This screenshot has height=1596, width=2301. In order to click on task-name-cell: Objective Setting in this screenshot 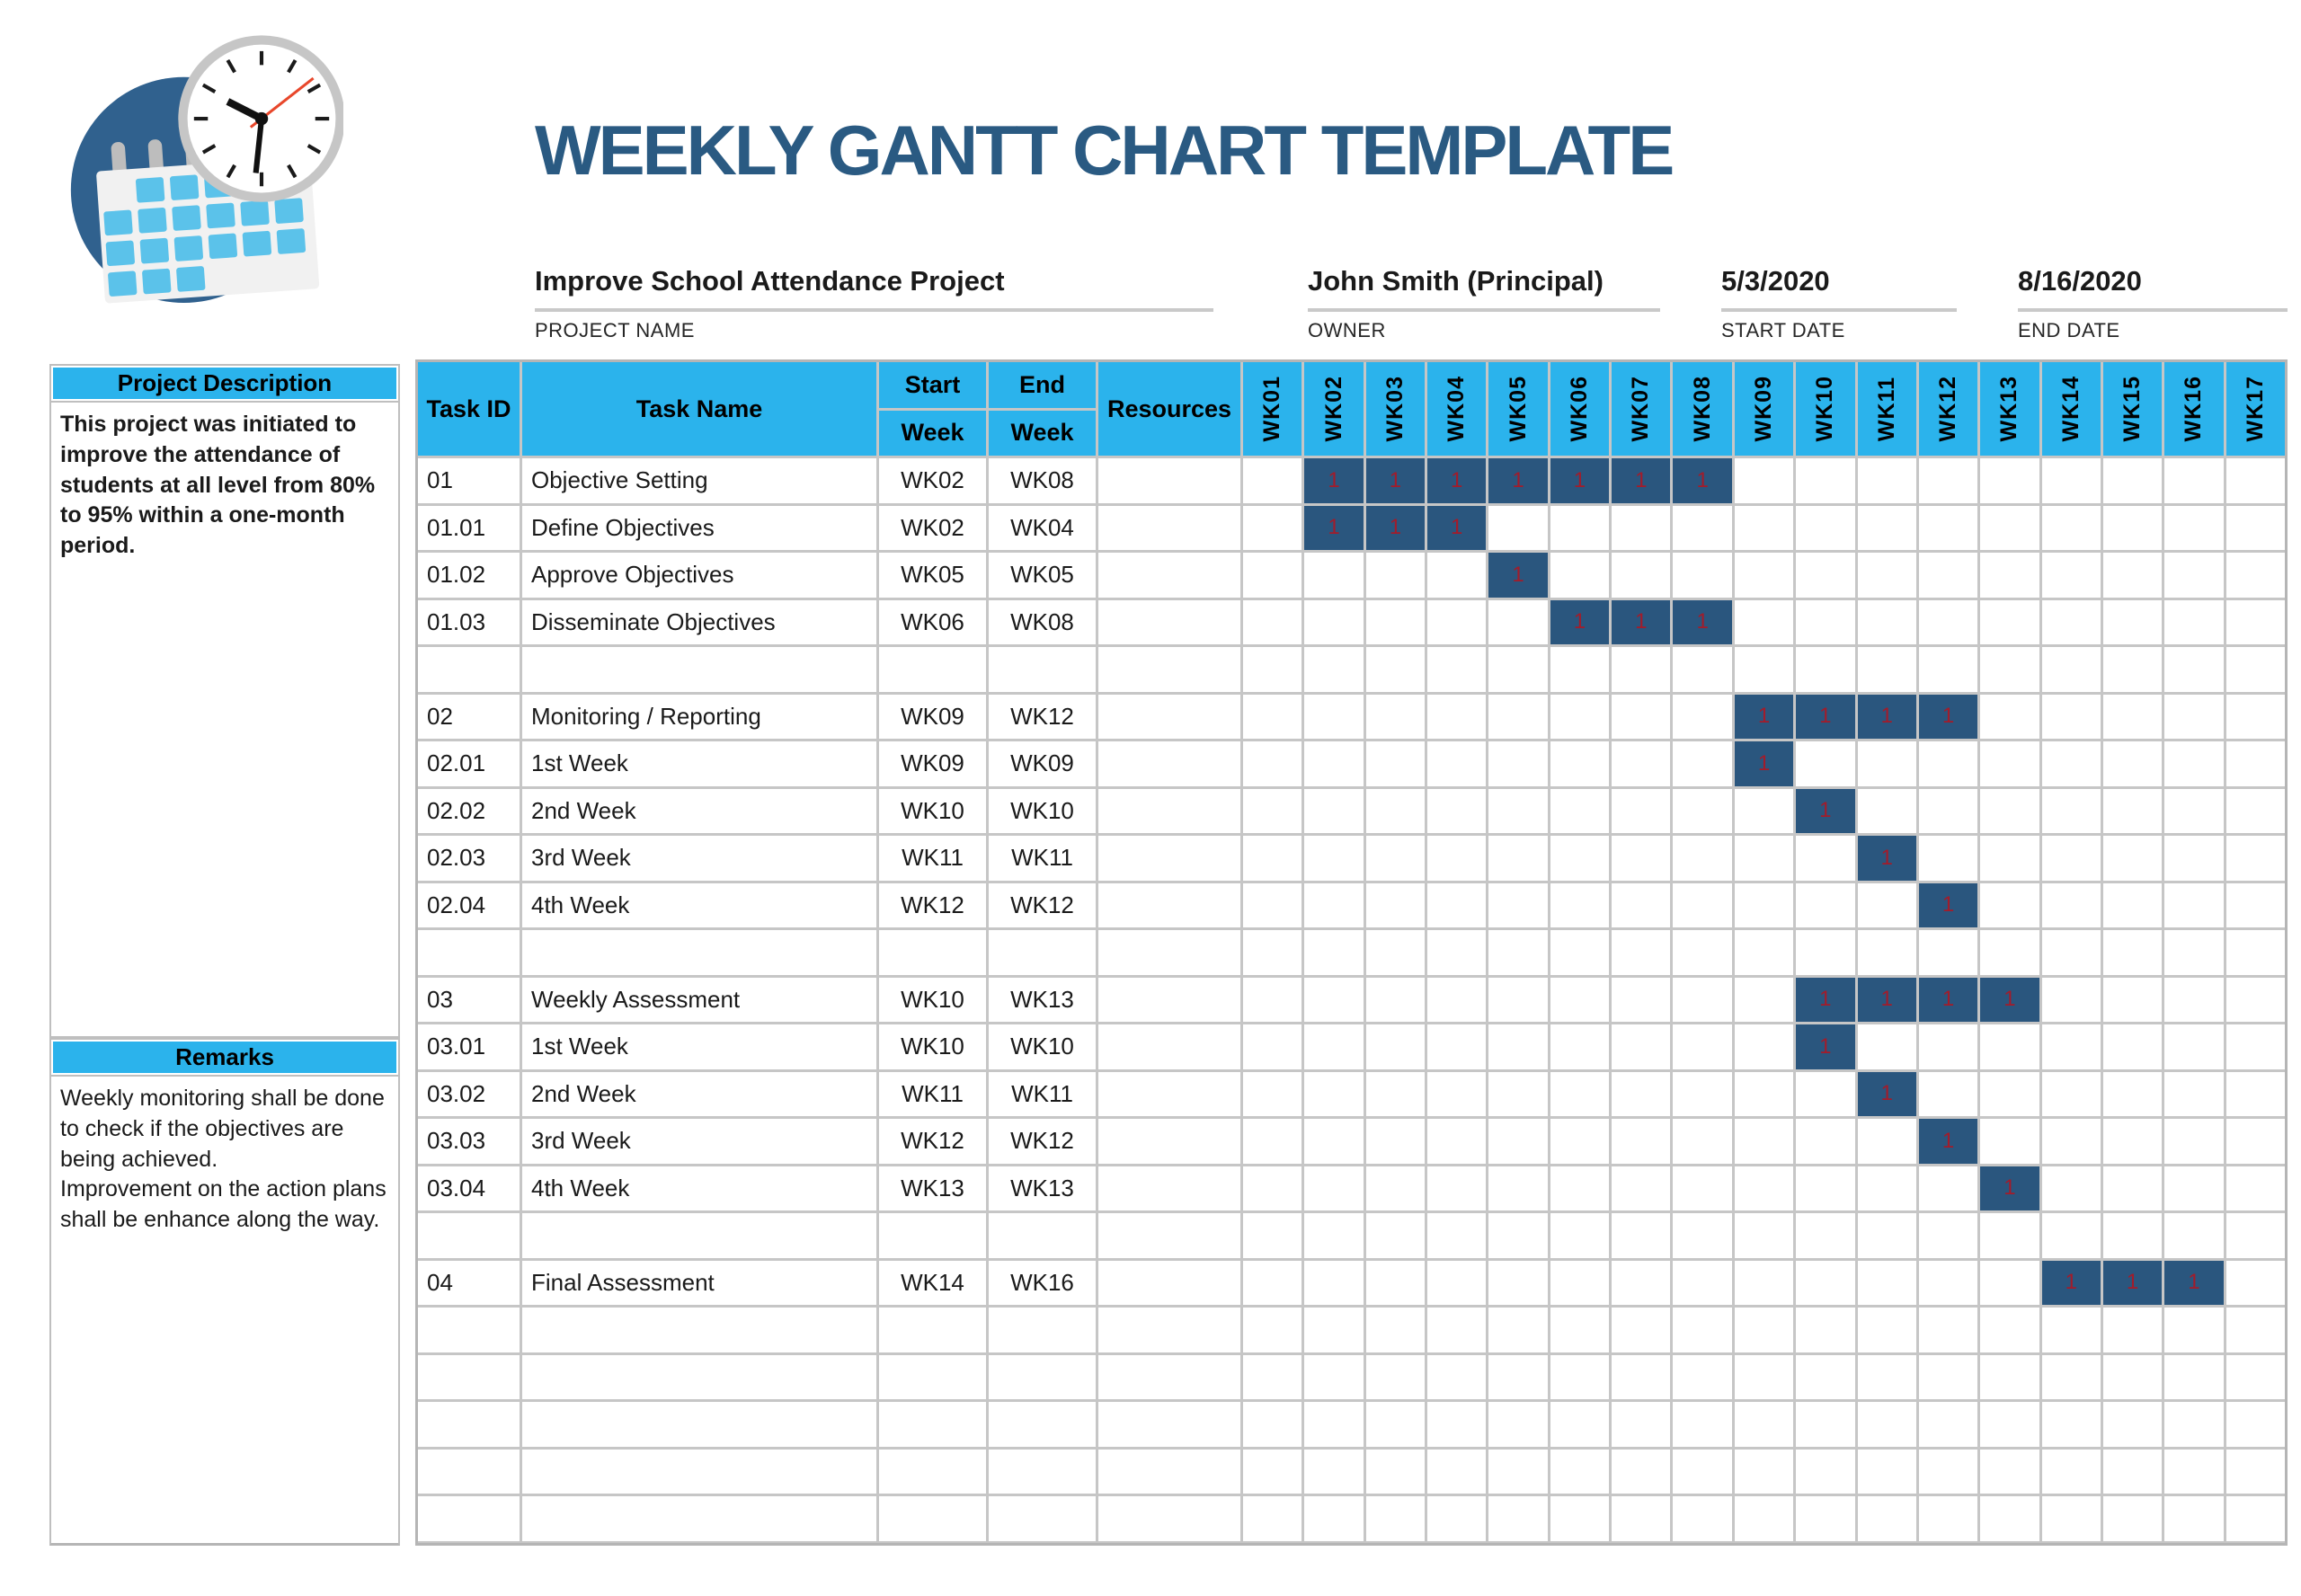, I will do `click(699, 480)`.